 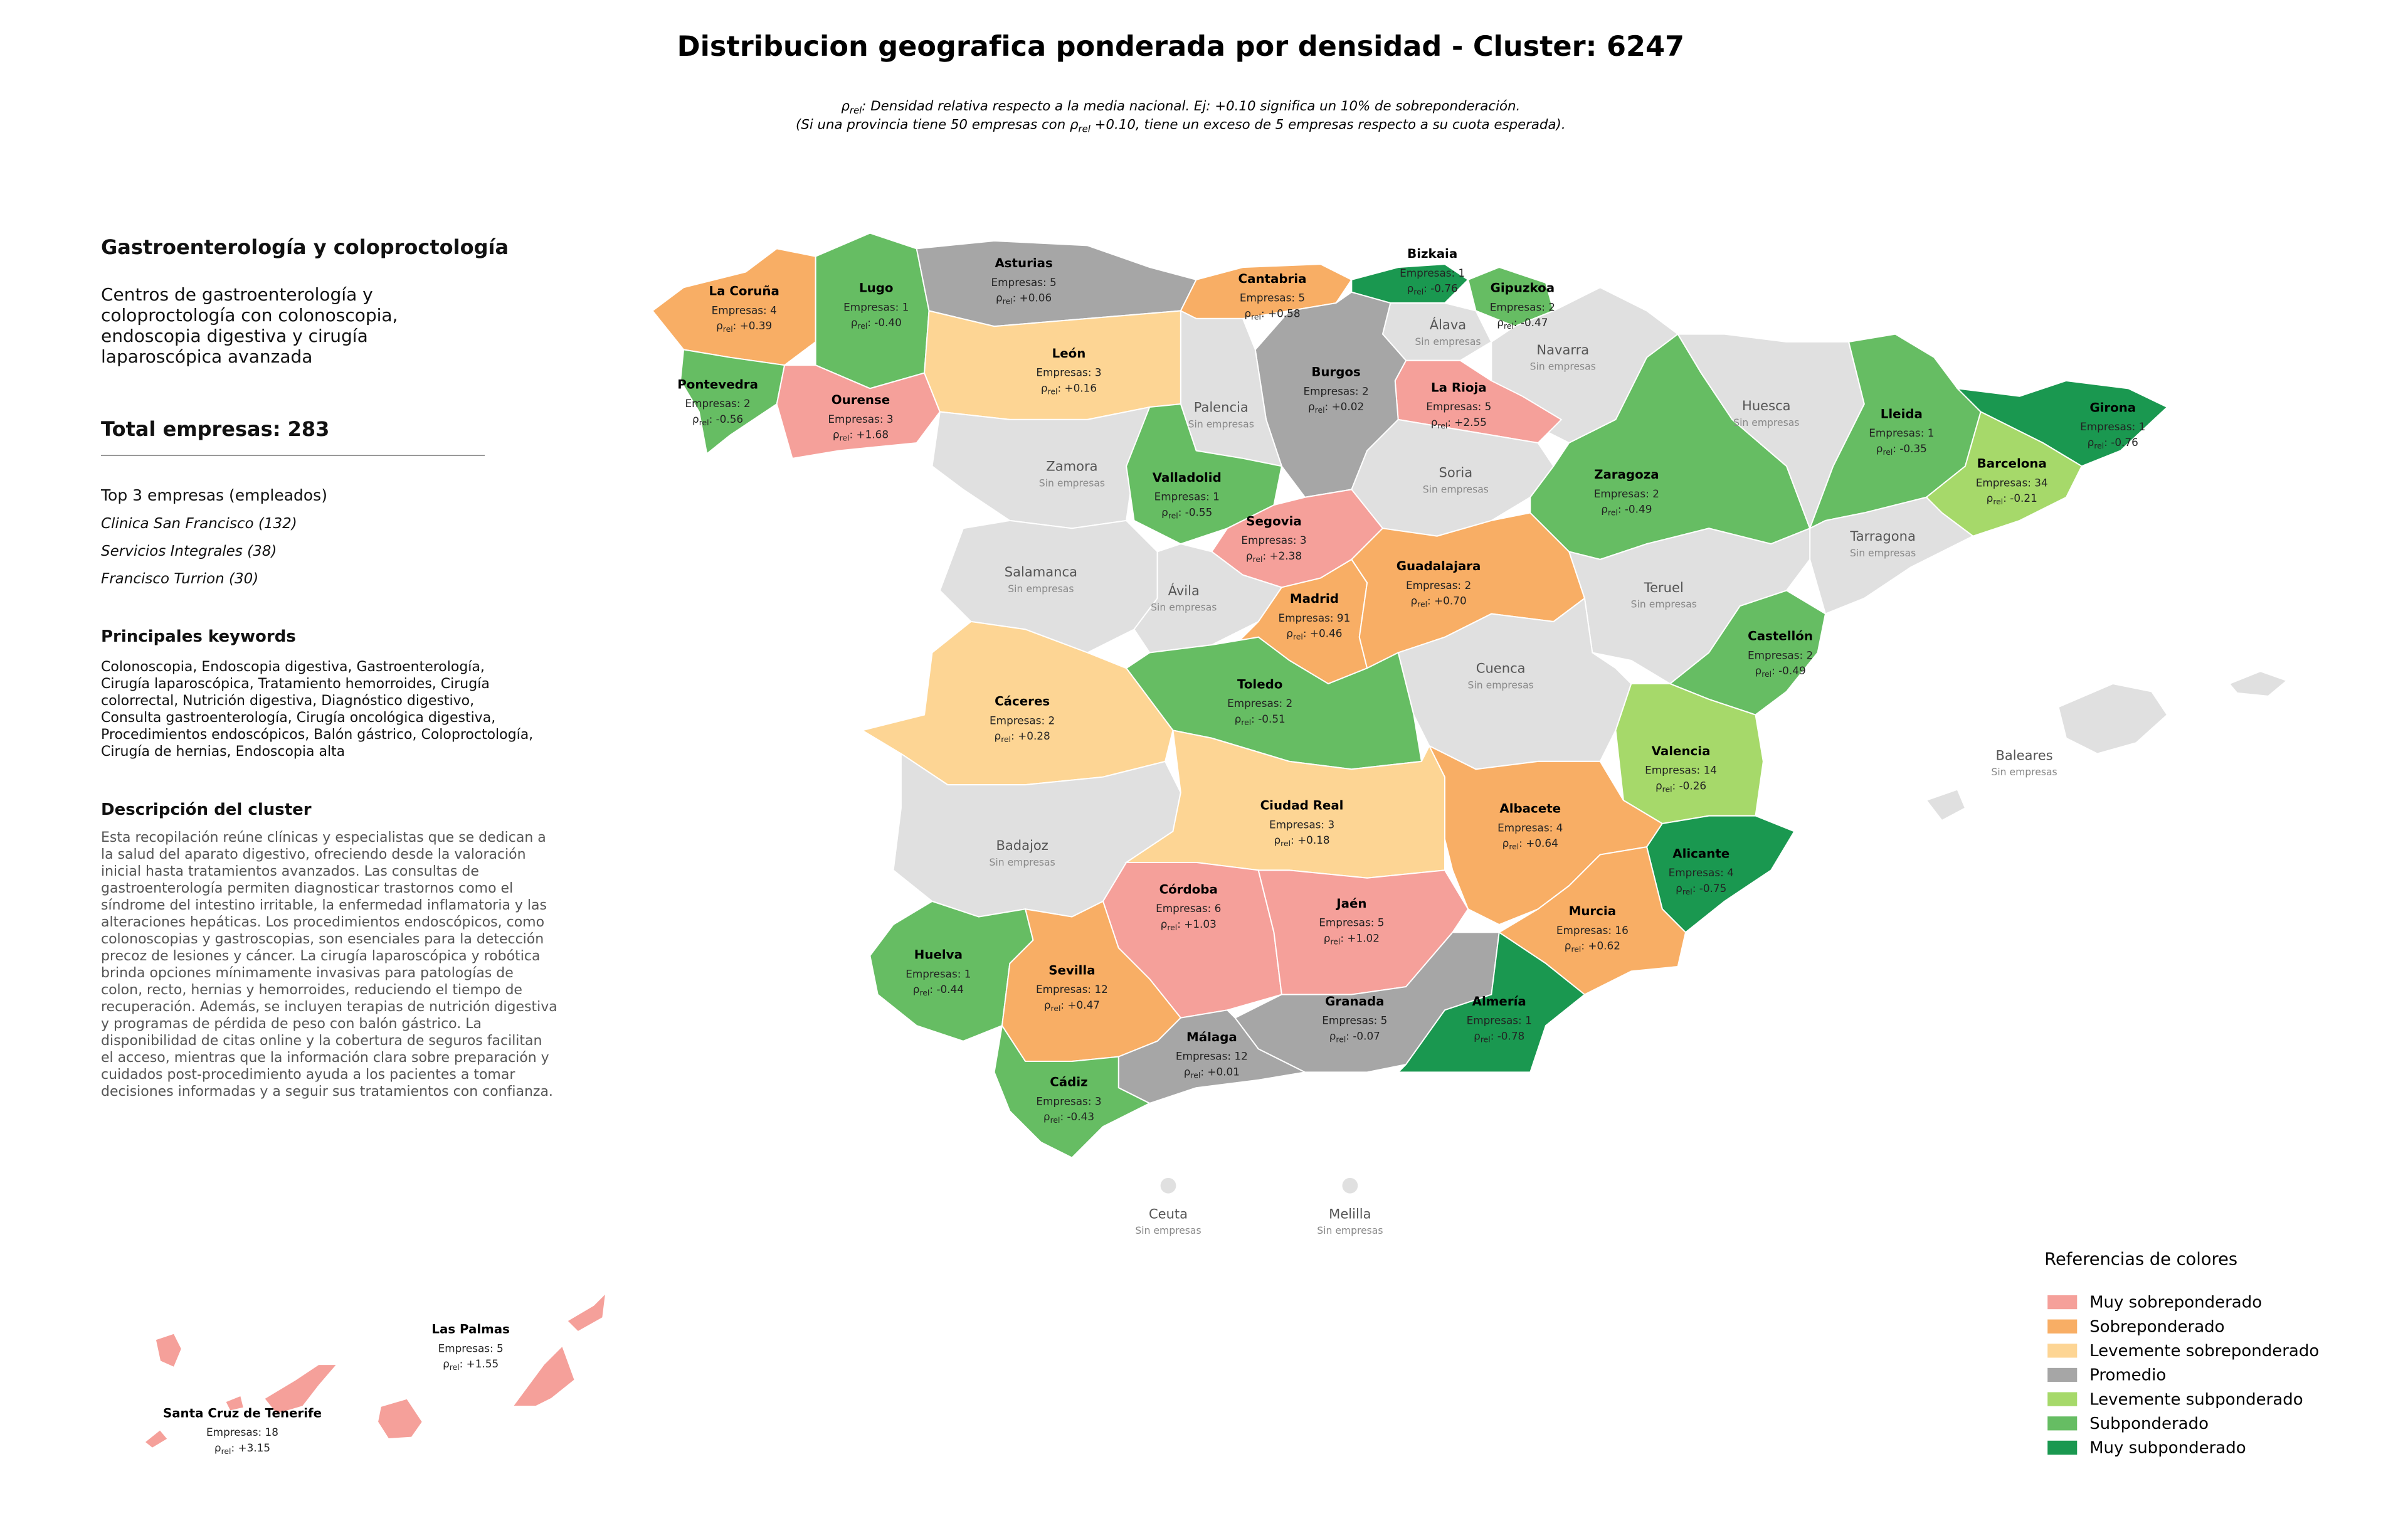 I want to click on province-rho: ρrel: +0.18, so click(x=1301, y=841).